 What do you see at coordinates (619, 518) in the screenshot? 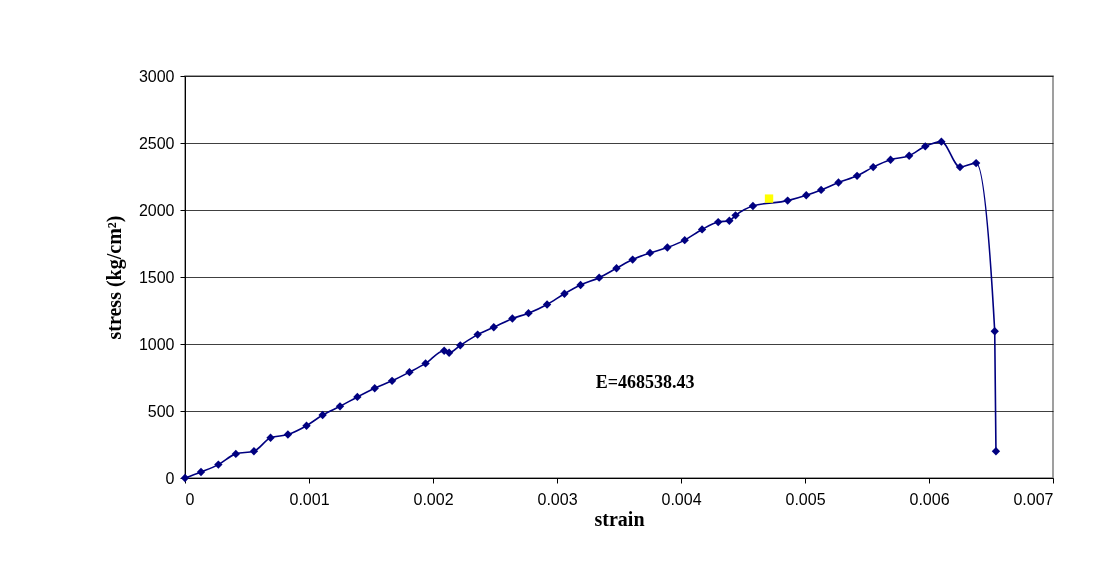
I see `x-axis-title: strain` at bounding box center [619, 518].